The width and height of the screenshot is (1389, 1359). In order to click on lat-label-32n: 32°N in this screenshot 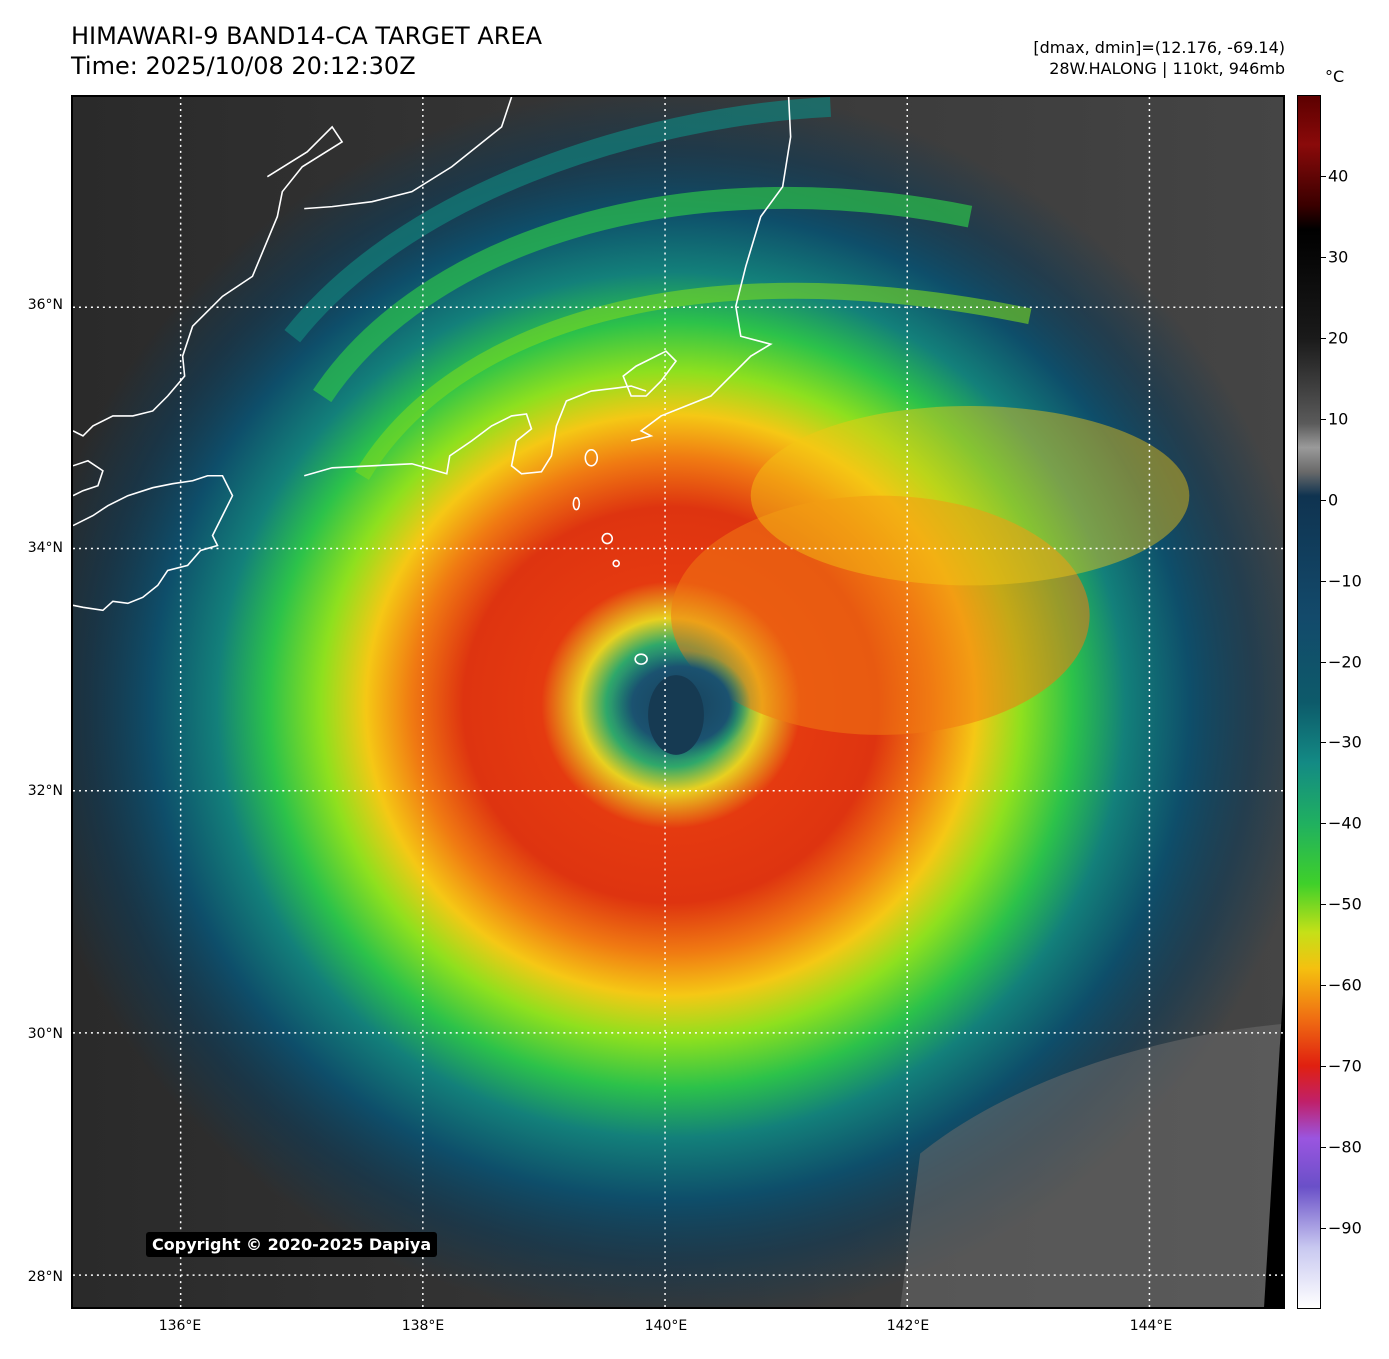, I will do `click(45, 791)`.